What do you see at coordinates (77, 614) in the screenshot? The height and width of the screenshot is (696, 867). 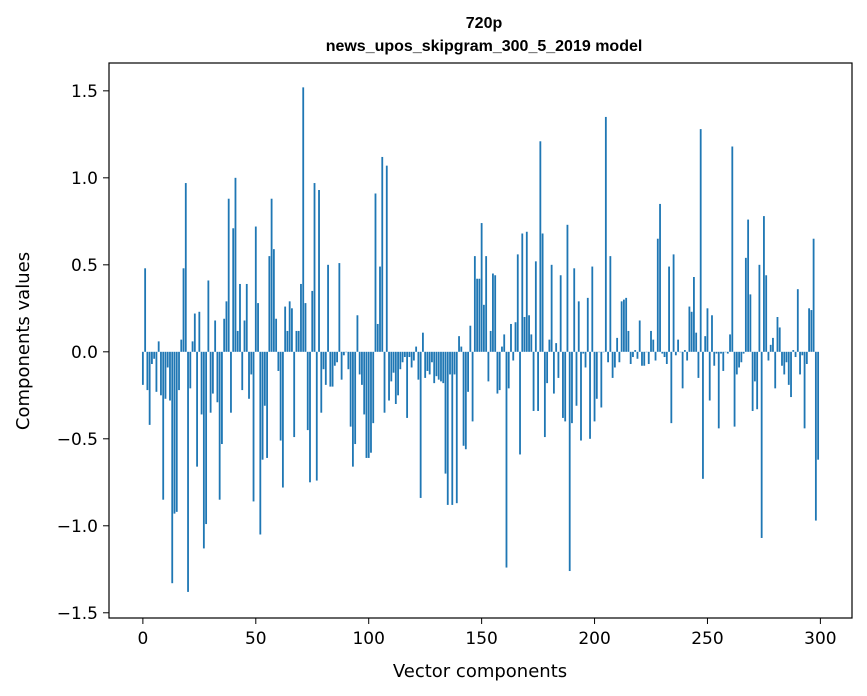 I see `y-tick-label-0: −1.5` at bounding box center [77, 614].